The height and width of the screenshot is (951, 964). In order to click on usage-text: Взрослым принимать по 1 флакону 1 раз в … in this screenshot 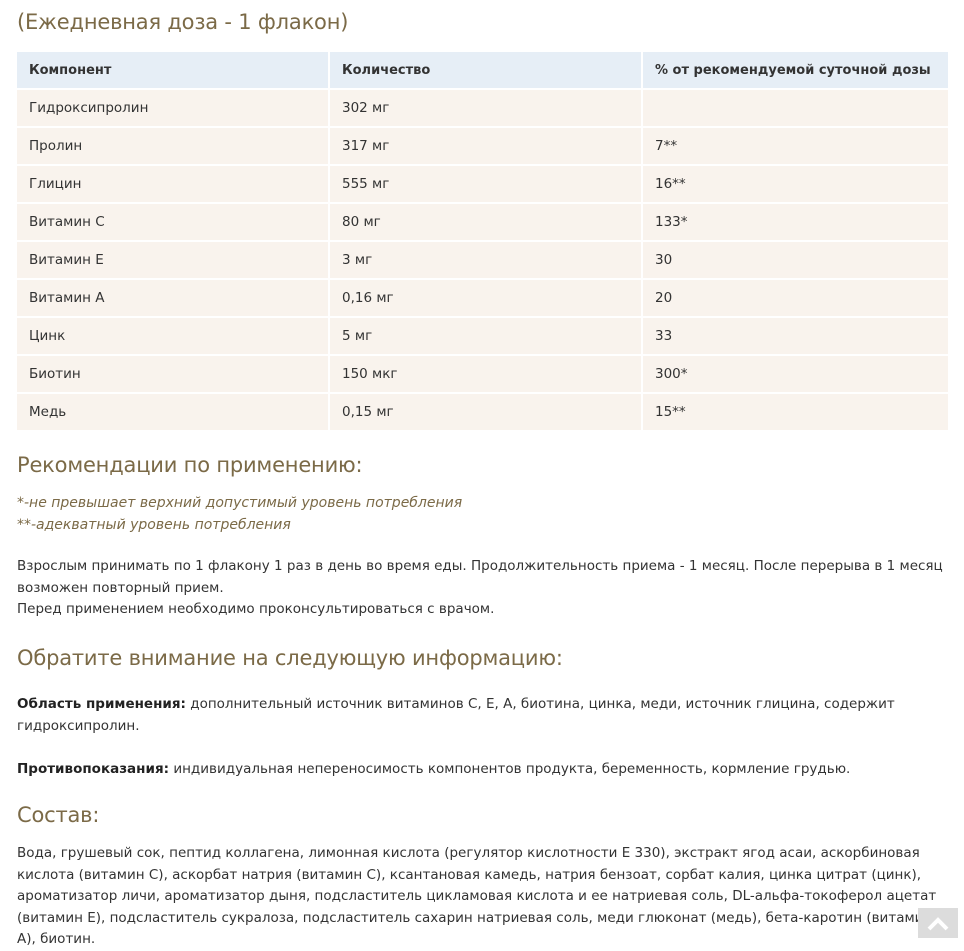, I will do `click(482, 588)`.